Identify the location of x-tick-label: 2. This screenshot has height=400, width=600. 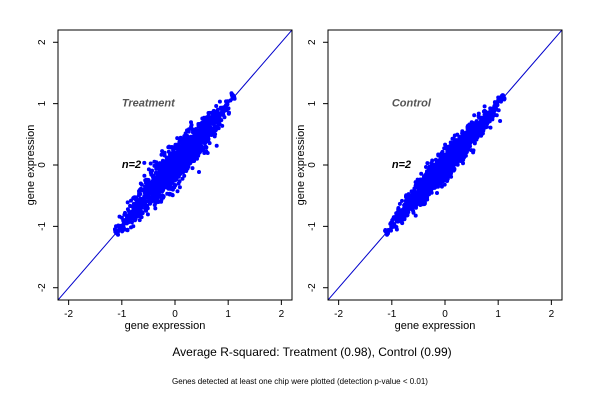
(552, 314).